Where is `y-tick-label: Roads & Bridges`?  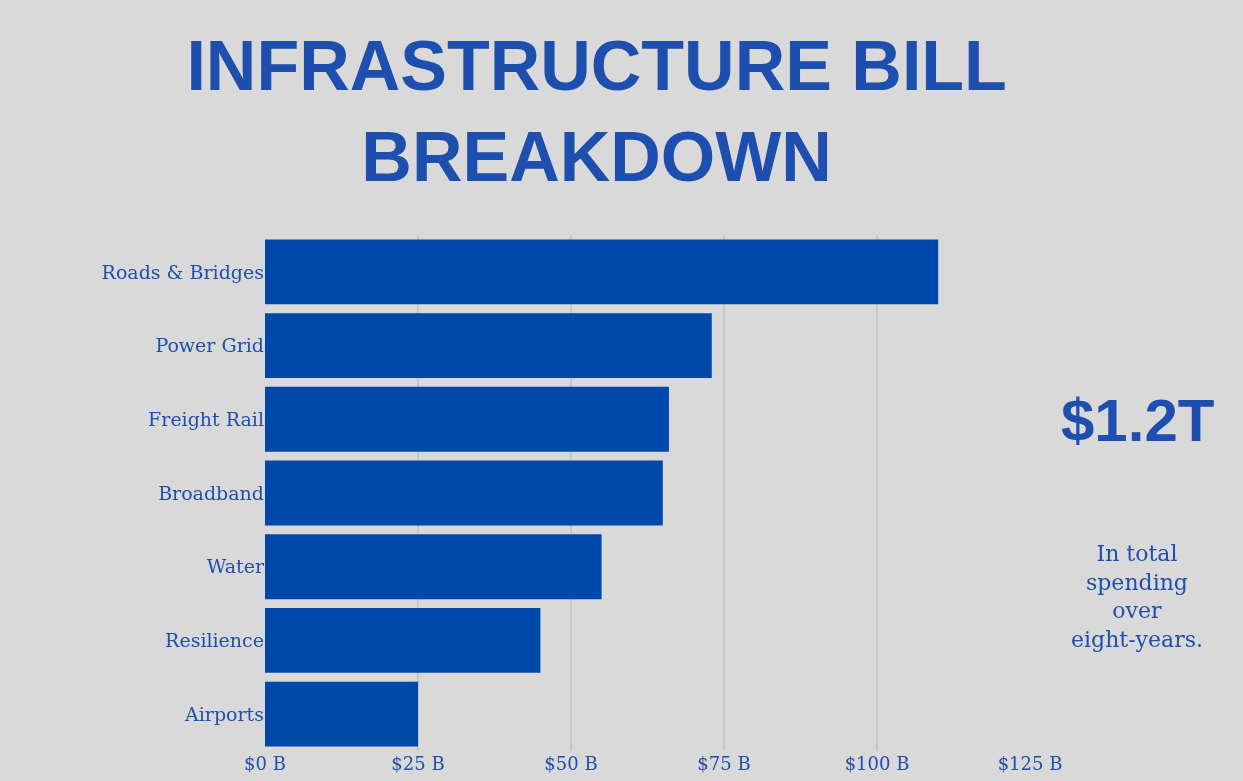
y-tick-label: Roads & Bridges is located at coordinates (182, 271).